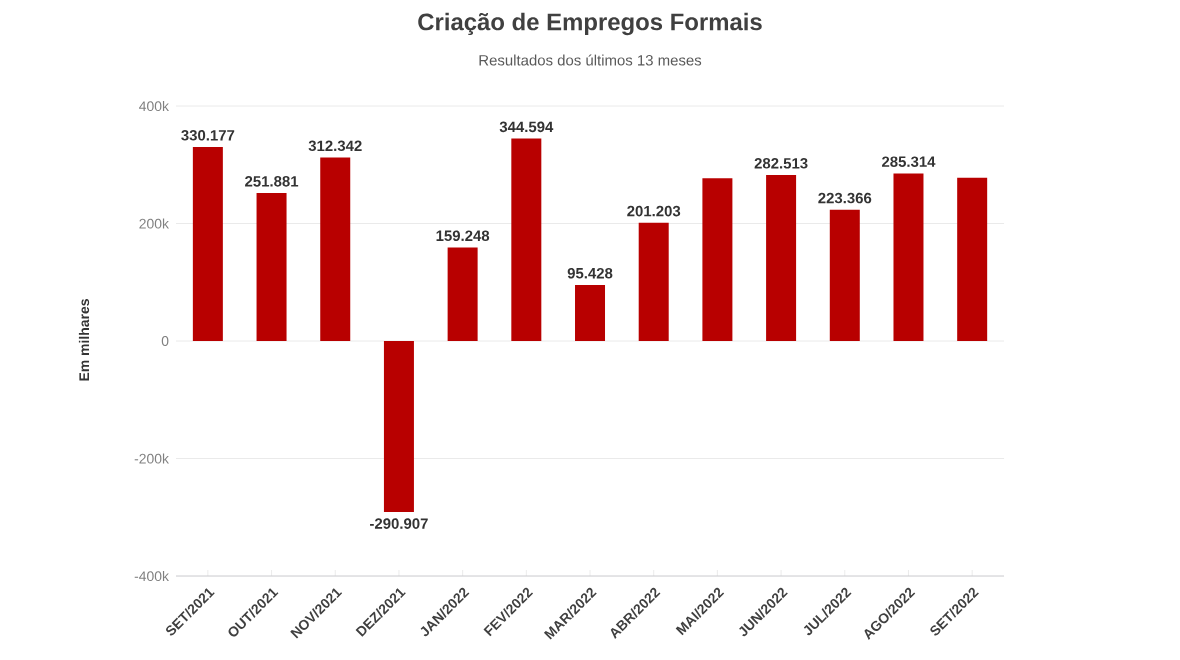  I want to click on chart-title: Criação de Empregos Formais, so click(590, 24).